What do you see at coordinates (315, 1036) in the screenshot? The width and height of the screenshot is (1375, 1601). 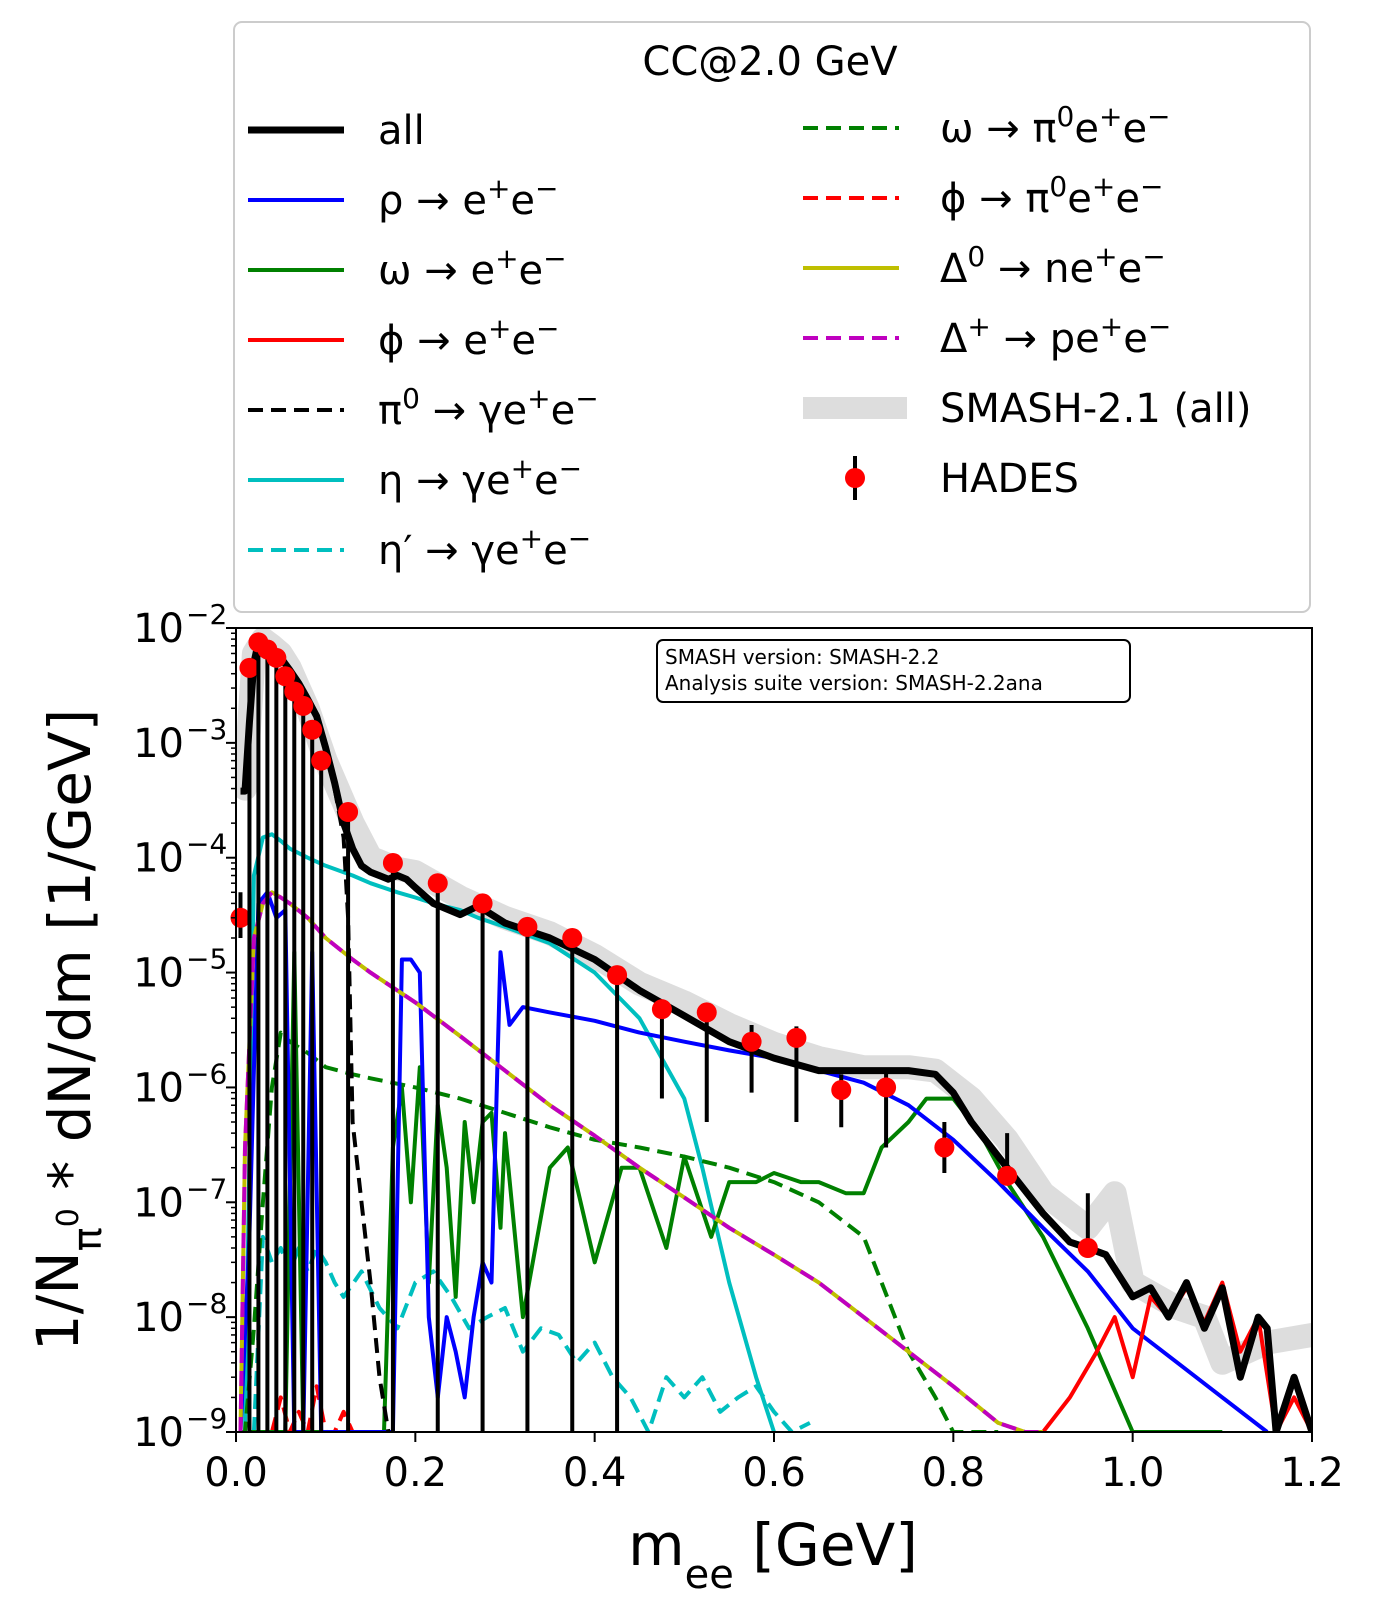 I see `series-pi0-line` at bounding box center [315, 1036].